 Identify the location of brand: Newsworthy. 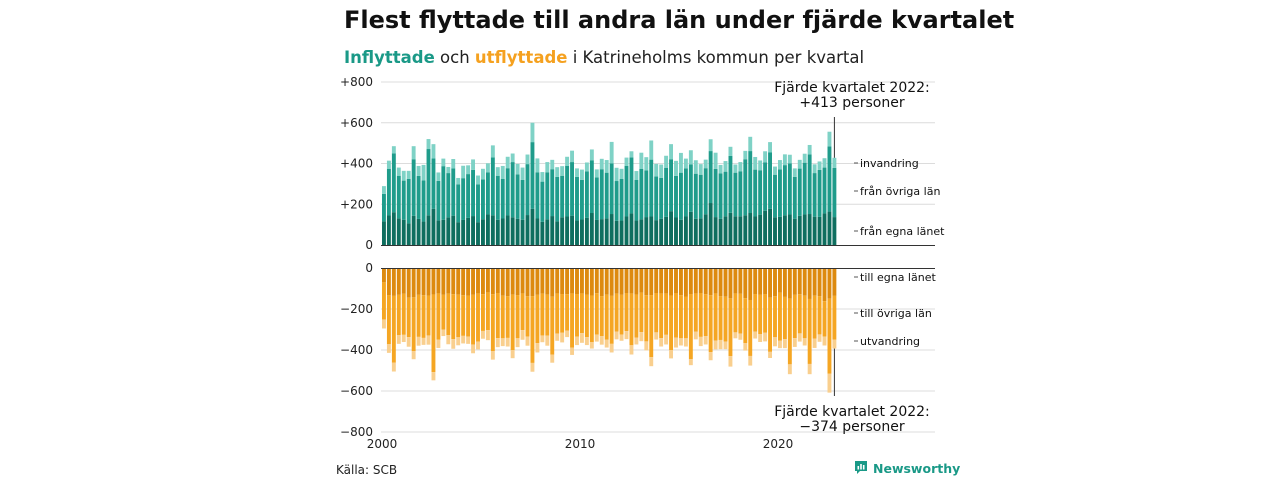
(907, 468).